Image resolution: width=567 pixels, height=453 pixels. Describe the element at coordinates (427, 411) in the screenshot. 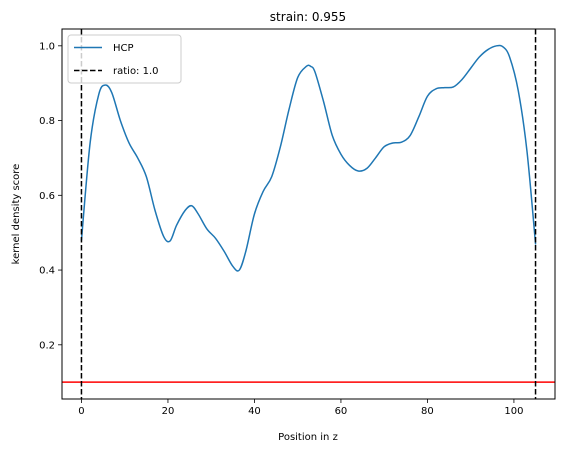

I see `x-tick-label: 80` at that location.